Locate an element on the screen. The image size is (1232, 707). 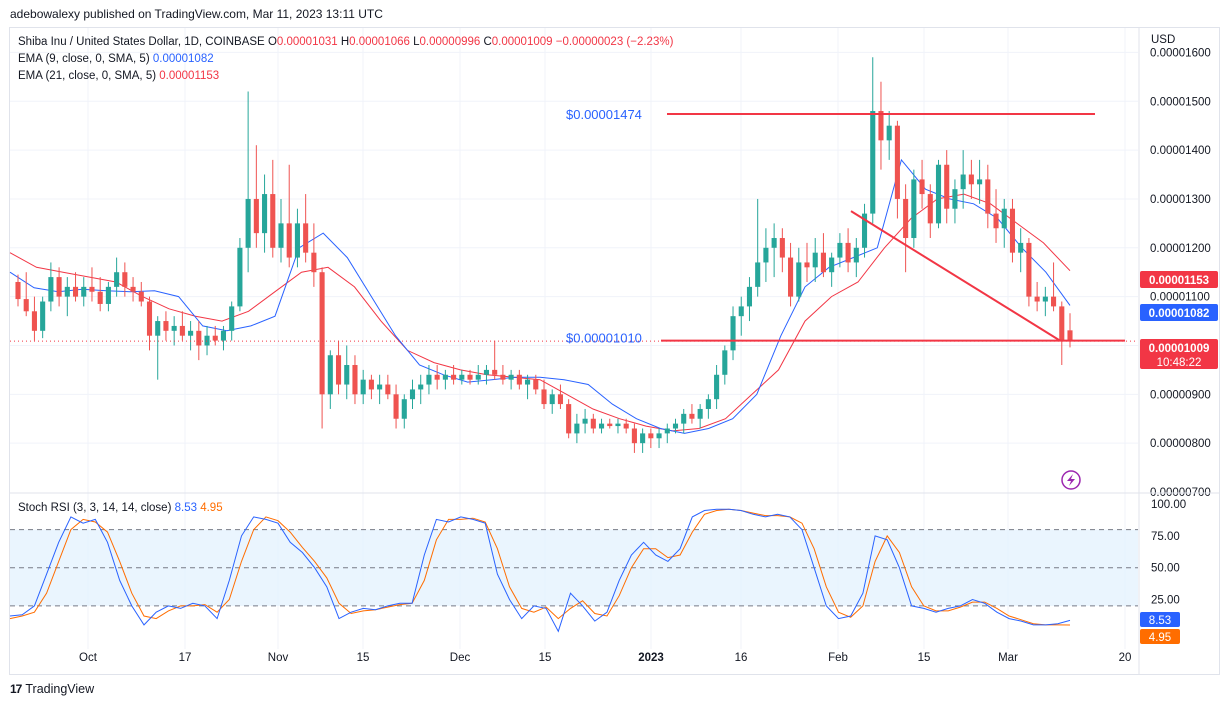
time-tick-label: Feb is located at coordinates (838, 658).